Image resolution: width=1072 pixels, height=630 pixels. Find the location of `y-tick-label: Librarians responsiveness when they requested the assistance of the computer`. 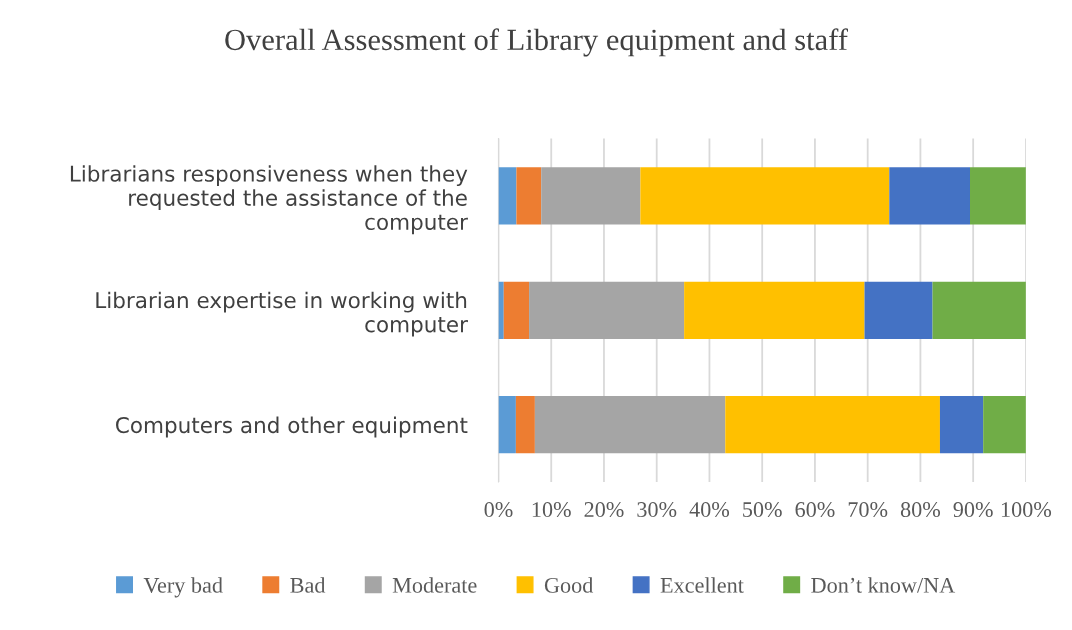

y-tick-label: Librarians responsiveness when they requested the assistance of the computer is located at coordinates (269, 200).